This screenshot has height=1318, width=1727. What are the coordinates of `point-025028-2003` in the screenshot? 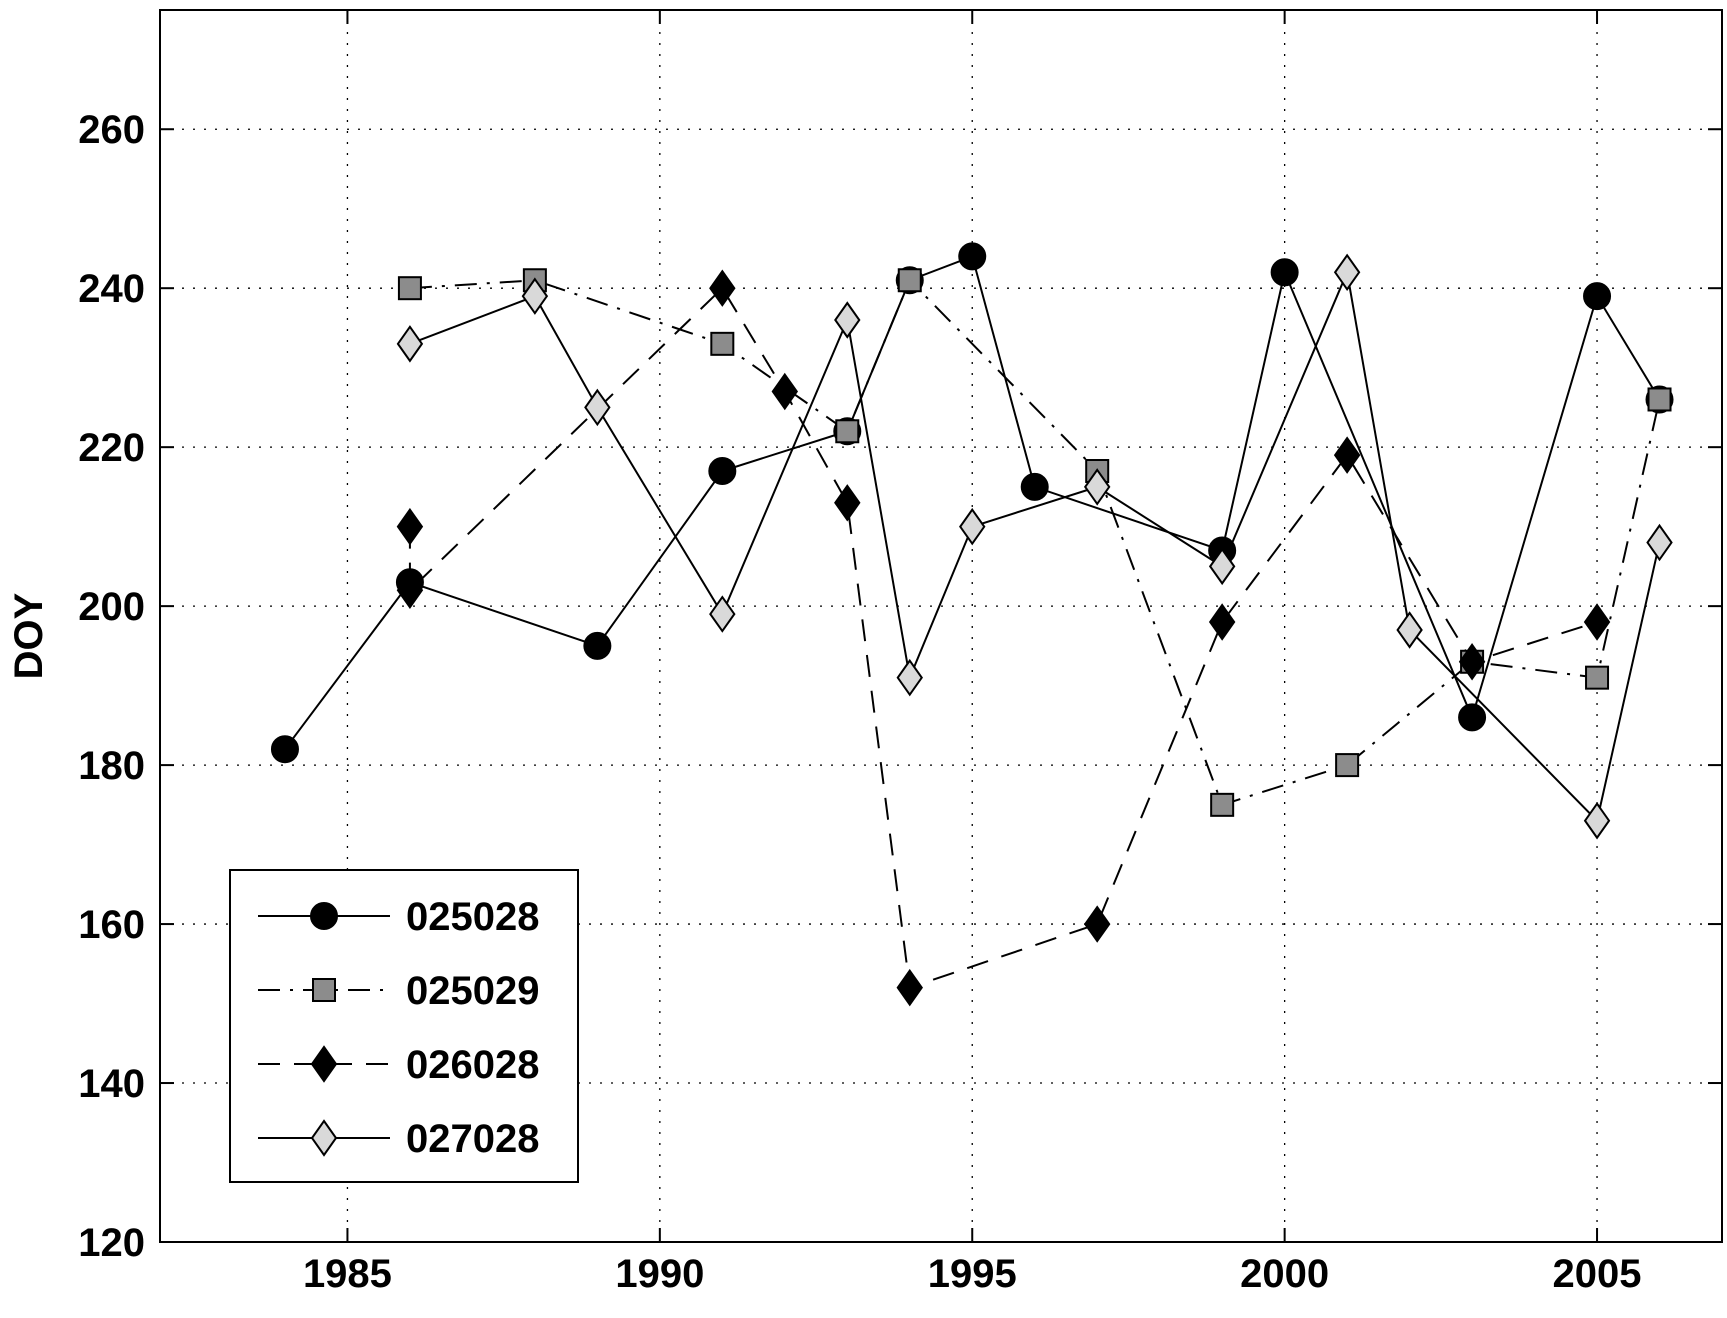 It's located at (1472, 717).